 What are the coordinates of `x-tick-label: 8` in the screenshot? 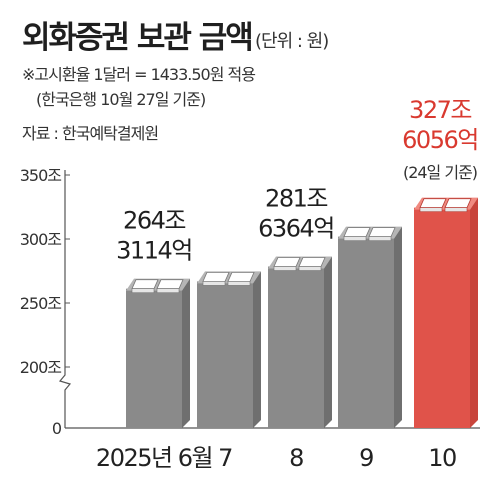 It's located at (296, 458).